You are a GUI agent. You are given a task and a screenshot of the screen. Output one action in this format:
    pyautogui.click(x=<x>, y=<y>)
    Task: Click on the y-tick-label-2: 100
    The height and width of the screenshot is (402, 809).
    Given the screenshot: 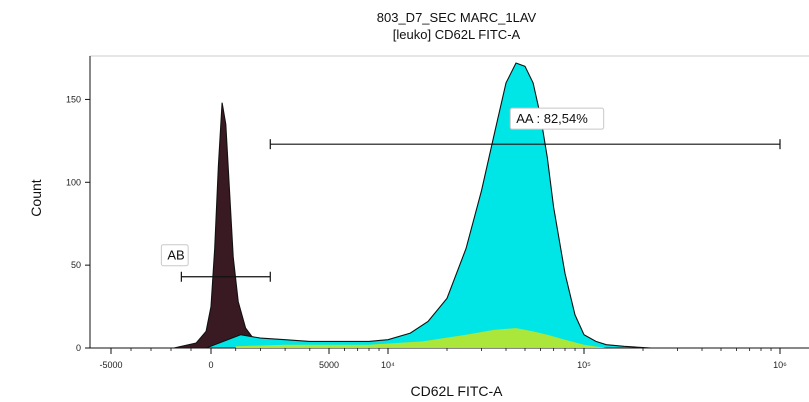 What is the action you would take?
    pyautogui.click(x=73, y=182)
    